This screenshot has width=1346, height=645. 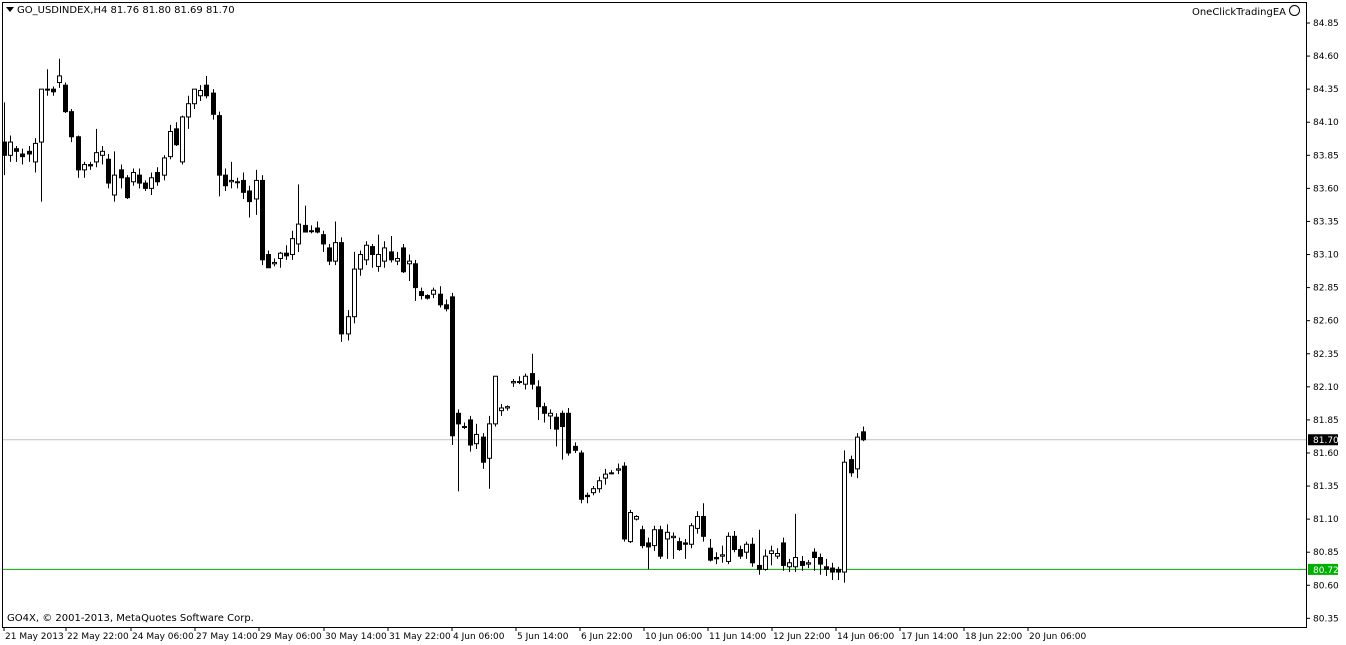 I want to click on y-tick-label: 82.10, so click(x=1326, y=388).